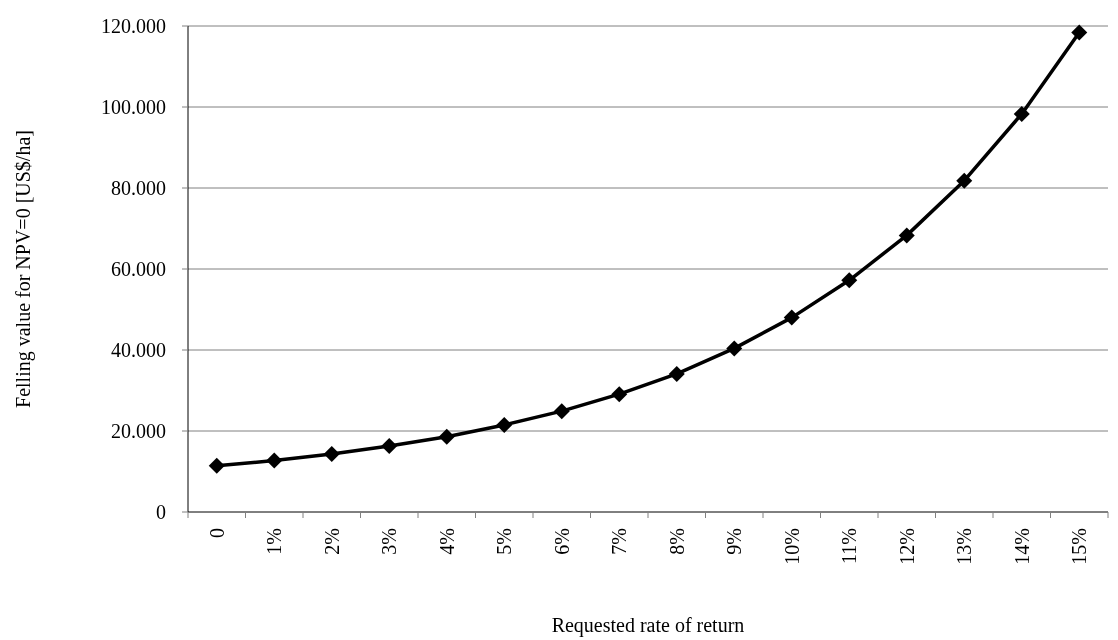 The width and height of the screenshot is (1118, 640). I want to click on y-tick-label: 0, so click(161, 512).